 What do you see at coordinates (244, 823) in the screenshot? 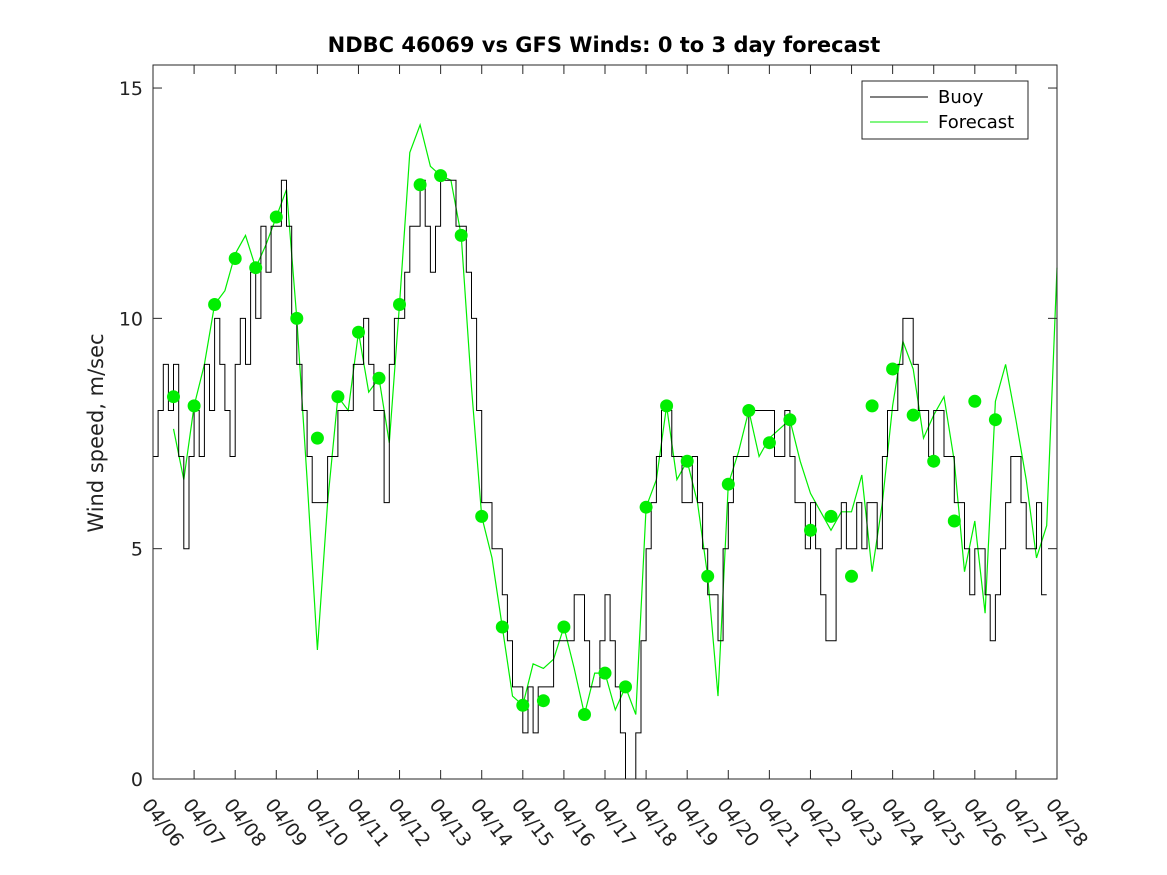
I see `x-tick-label: 04/08` at bounding box center [244, 823].